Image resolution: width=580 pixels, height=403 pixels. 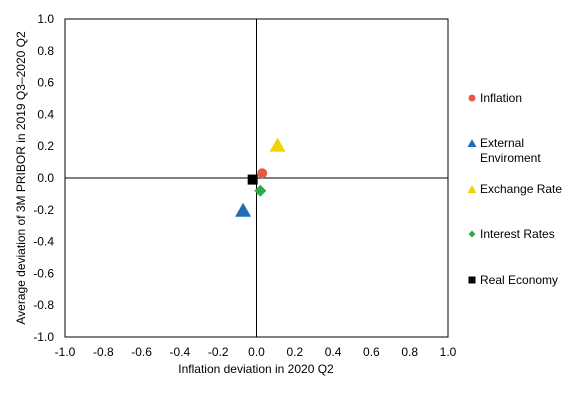 What do you see at coordinates (45, 83) in the screenshot?
I see `y-tick-label: 0.6` at bounding box center [45, 83].